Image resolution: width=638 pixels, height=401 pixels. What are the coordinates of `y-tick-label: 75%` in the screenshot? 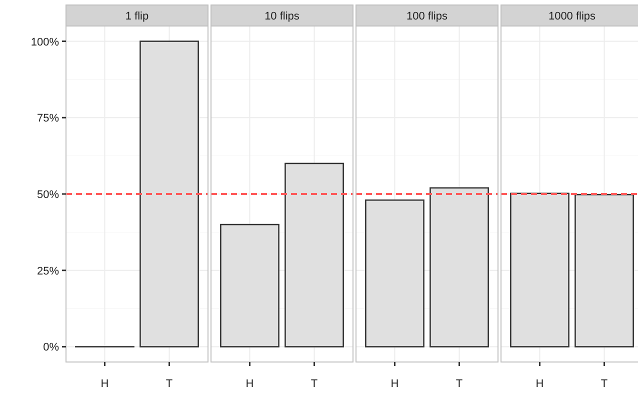 It's located at (48, 118).